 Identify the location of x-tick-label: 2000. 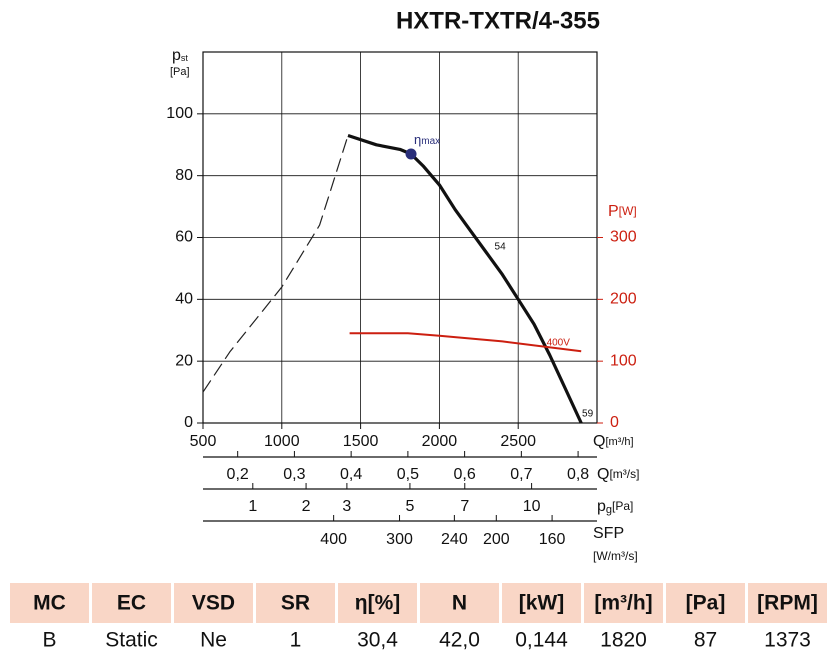
(440, 441).